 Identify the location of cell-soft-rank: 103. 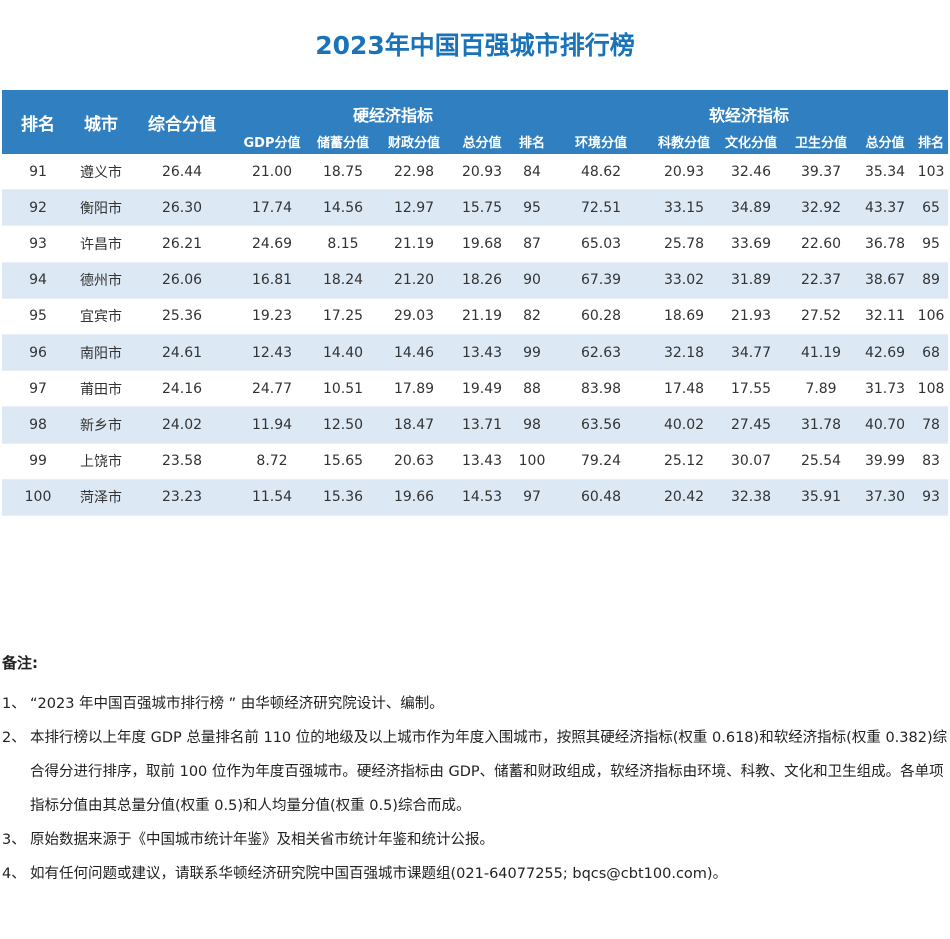
(931, 172).